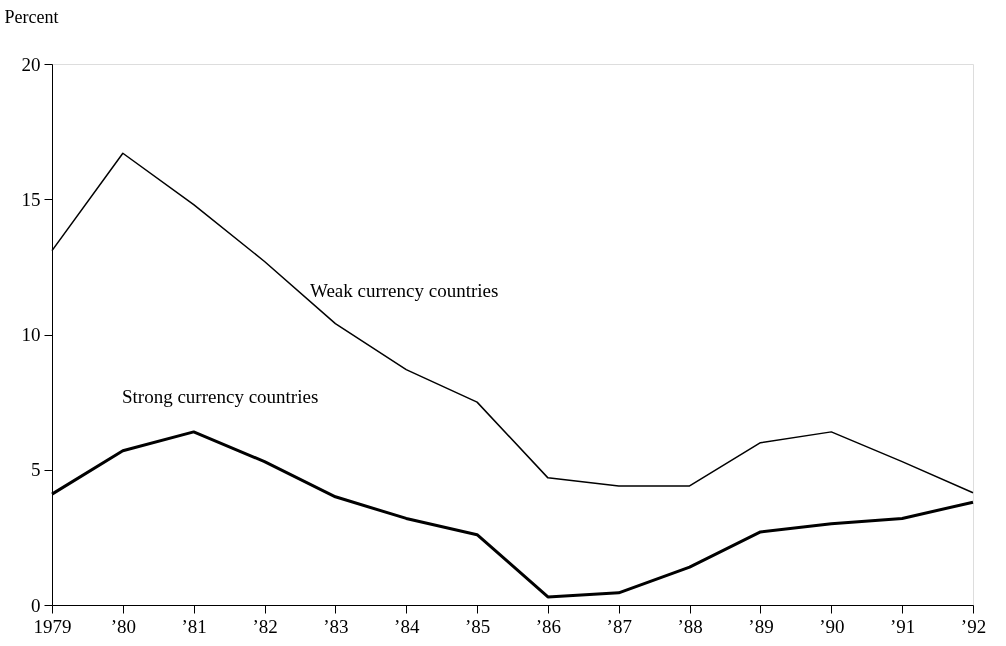 The image size is (1006, 646). What do you see at coordinates (31, 64) in the screenshot?
I see `y-tick-label: 20` at bounding box center [31, 64].